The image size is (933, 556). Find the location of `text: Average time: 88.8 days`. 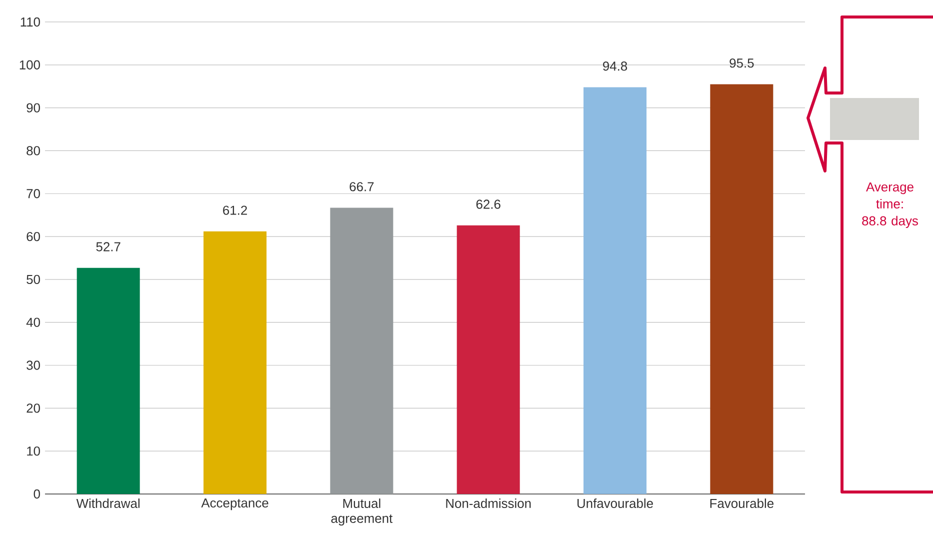

text: Average time: 88.8 days is located at coordinates (890, 205).